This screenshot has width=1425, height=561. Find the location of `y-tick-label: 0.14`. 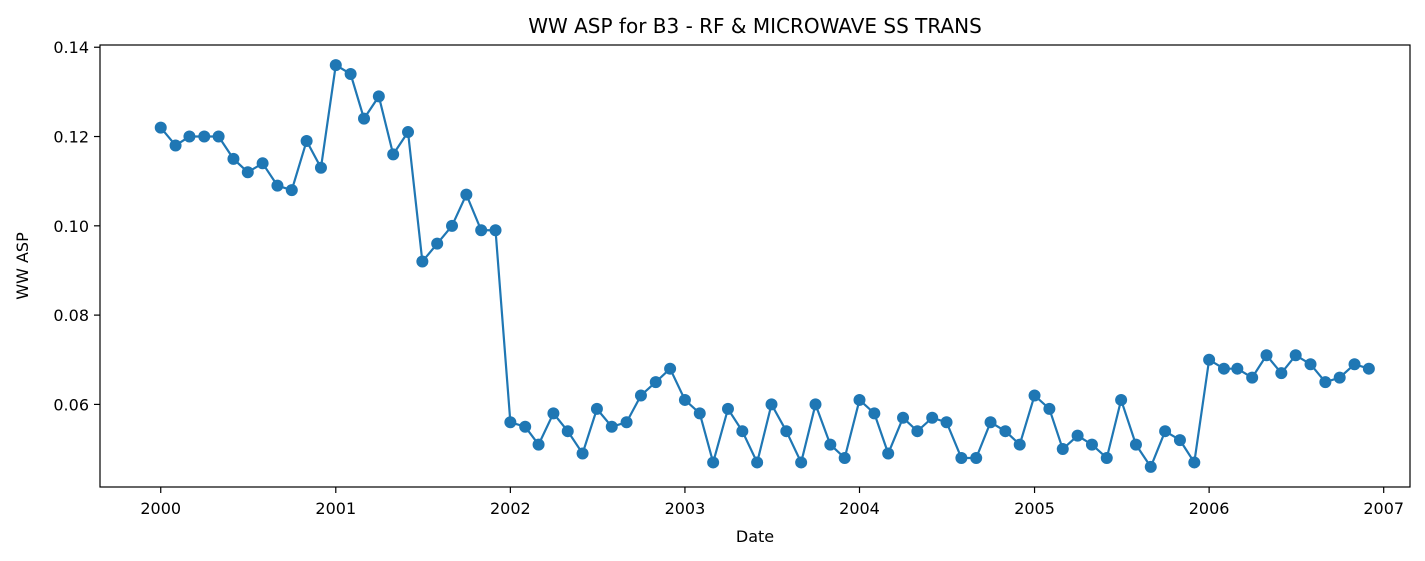

y-tick-label: 0.14 is located at coordinates (71, 47).